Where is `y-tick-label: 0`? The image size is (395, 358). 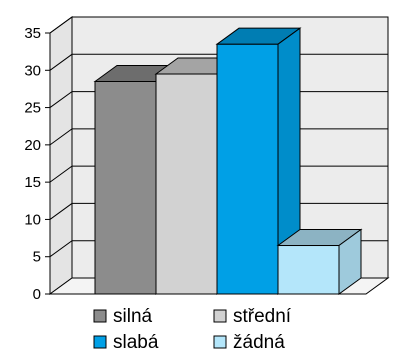
y-tick-label: 0 is located at coordinates (37, 294).